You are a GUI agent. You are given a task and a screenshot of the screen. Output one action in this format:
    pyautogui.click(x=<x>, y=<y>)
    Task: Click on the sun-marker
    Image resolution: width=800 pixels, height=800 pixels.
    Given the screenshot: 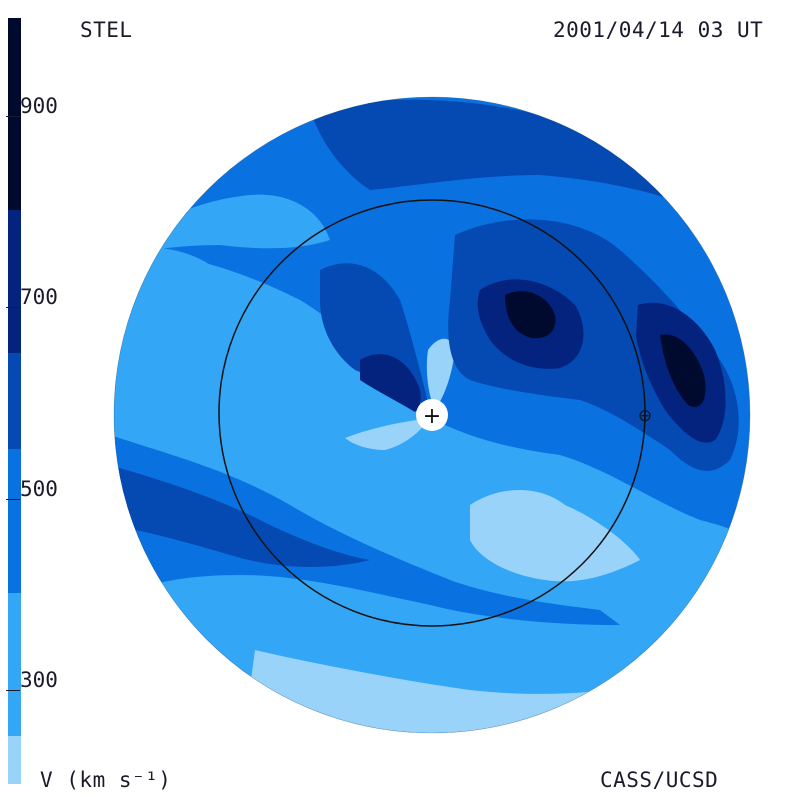 What is the action you would take?
    pyautogui.click(x=432, y=415)
    